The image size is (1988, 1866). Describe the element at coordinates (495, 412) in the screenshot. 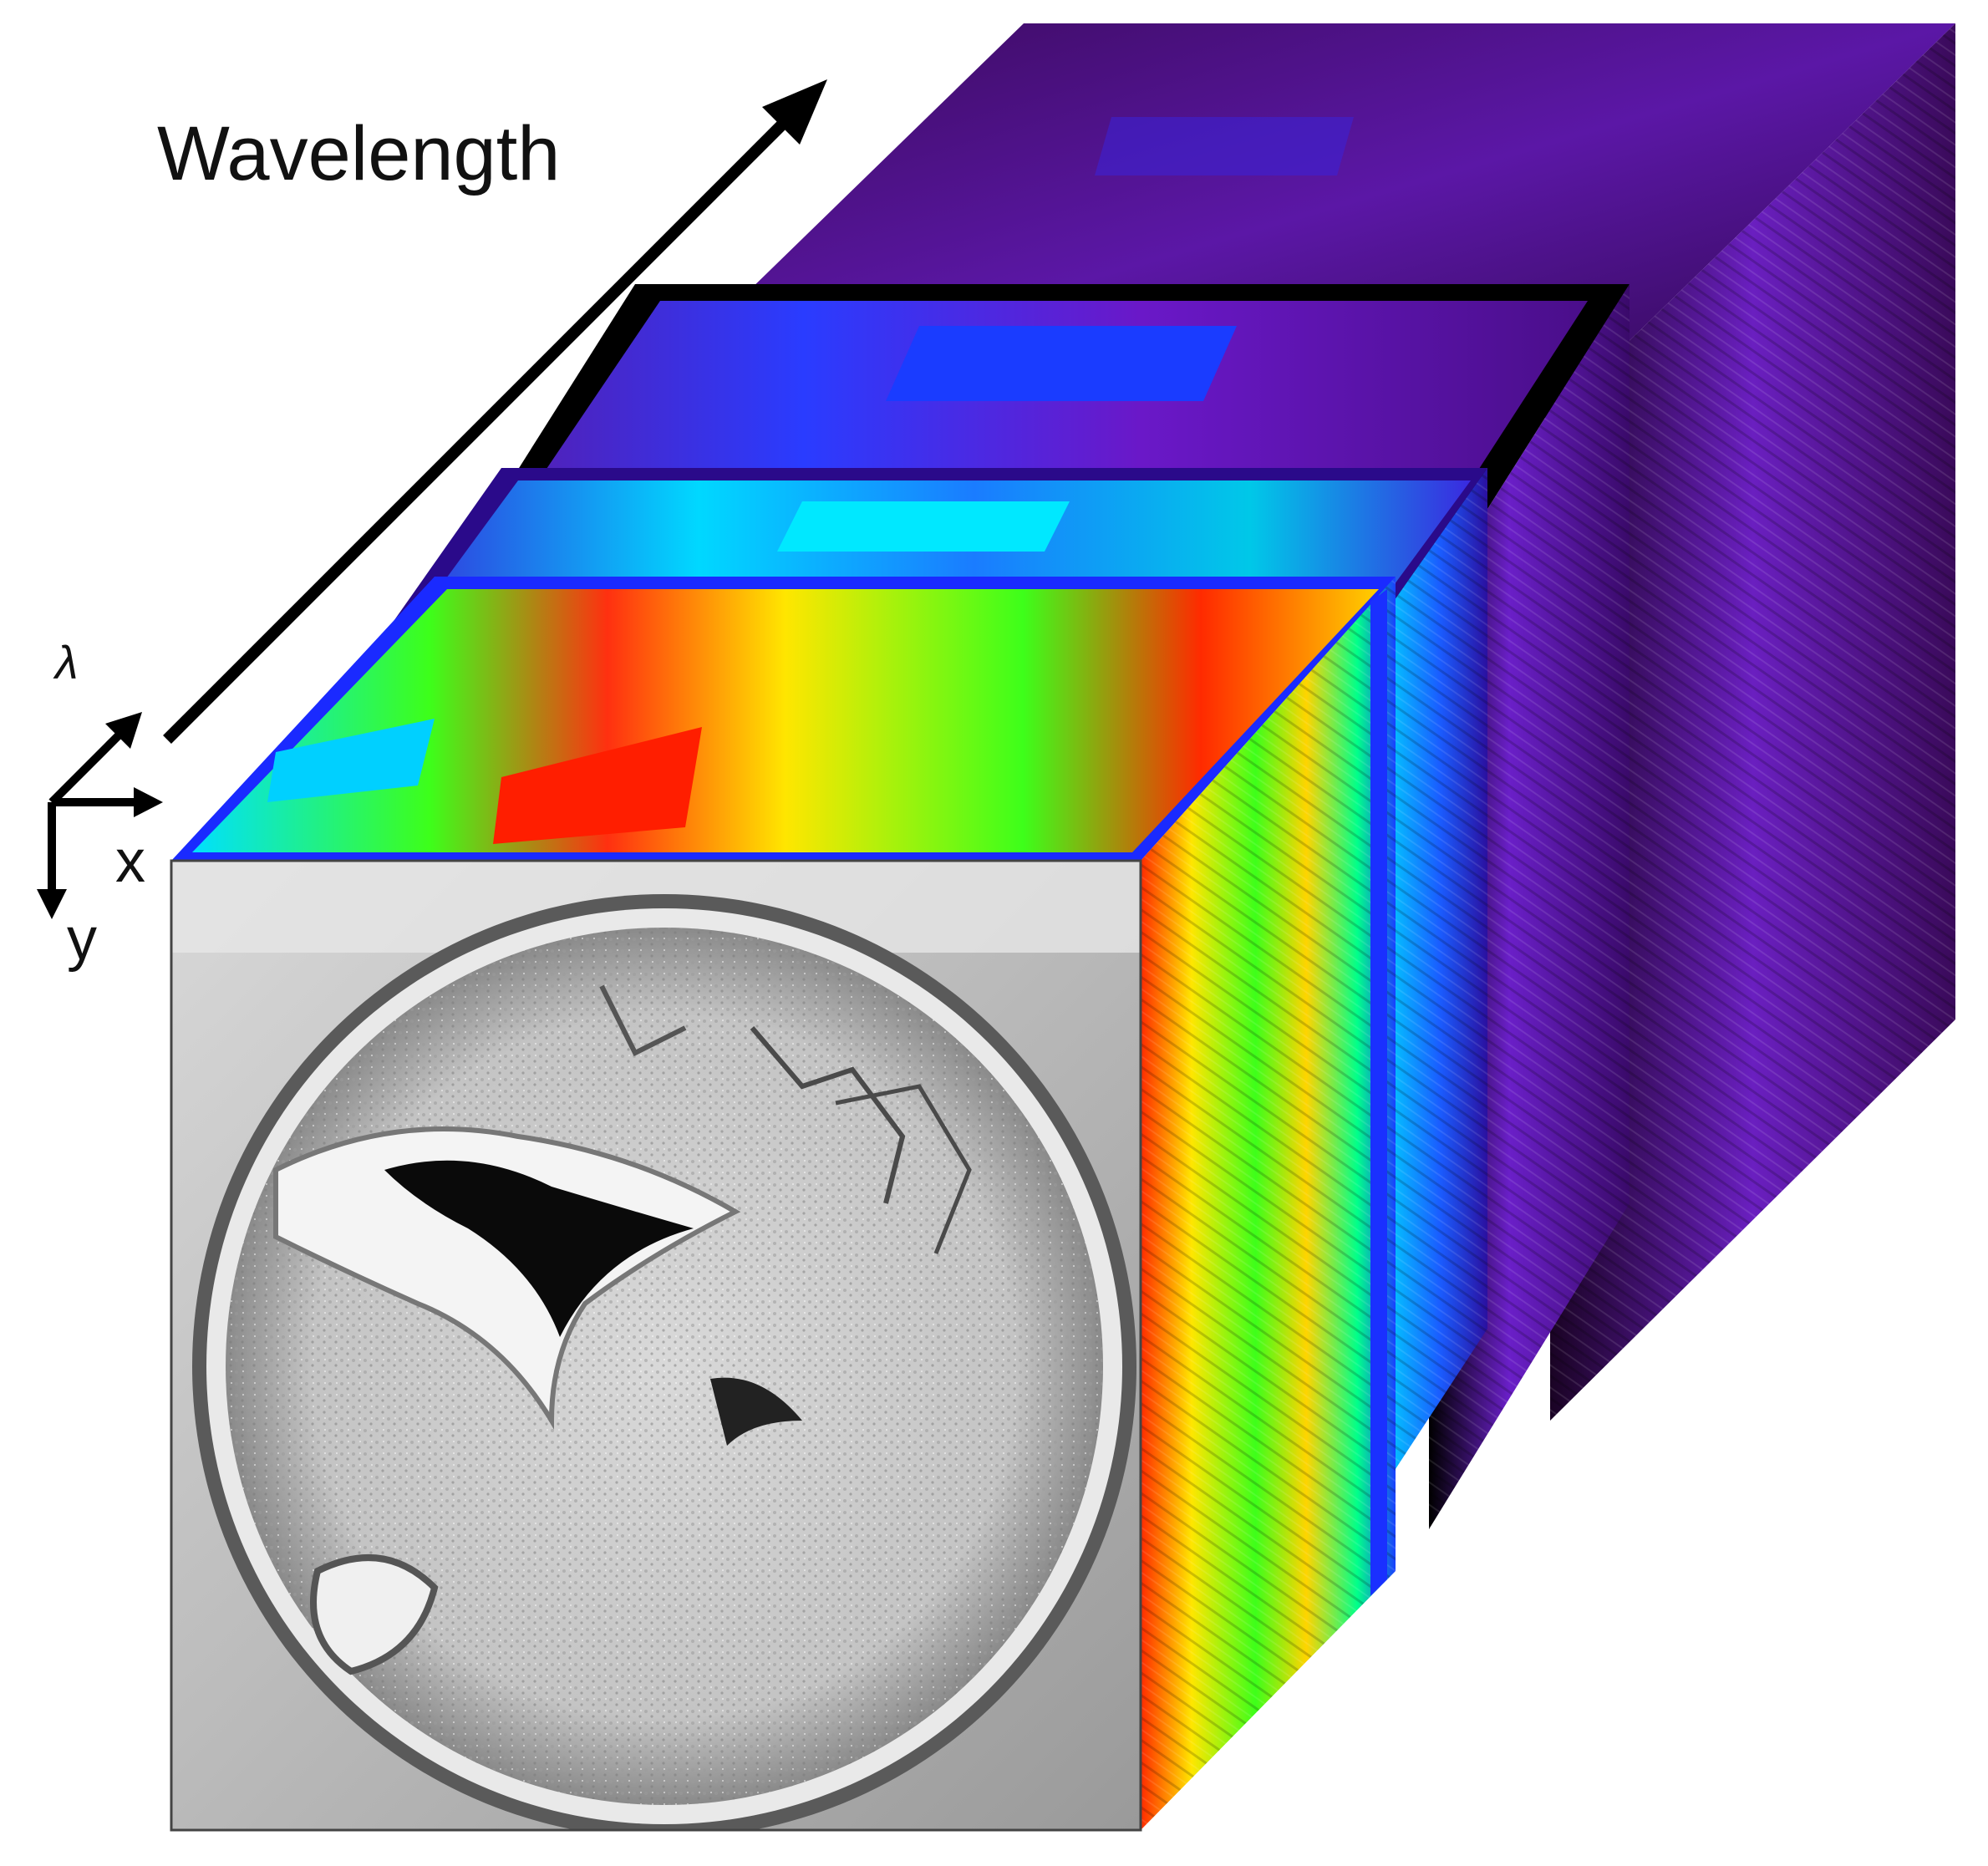

I see `wavelength-arrow` at that location.